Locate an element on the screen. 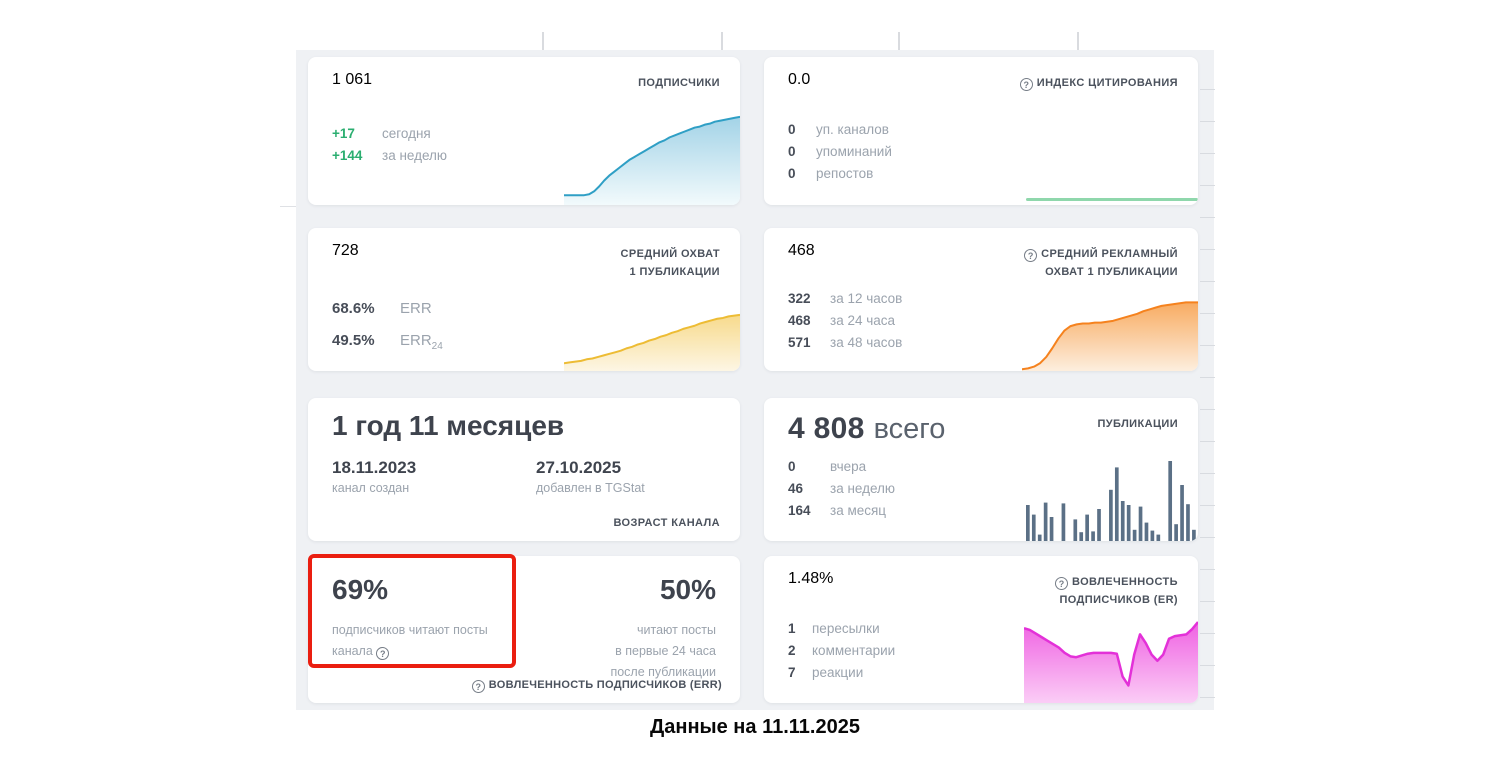  channel-added-block: 27.10.2025 добавлен в TGStat is located at coordinates (590, 476).